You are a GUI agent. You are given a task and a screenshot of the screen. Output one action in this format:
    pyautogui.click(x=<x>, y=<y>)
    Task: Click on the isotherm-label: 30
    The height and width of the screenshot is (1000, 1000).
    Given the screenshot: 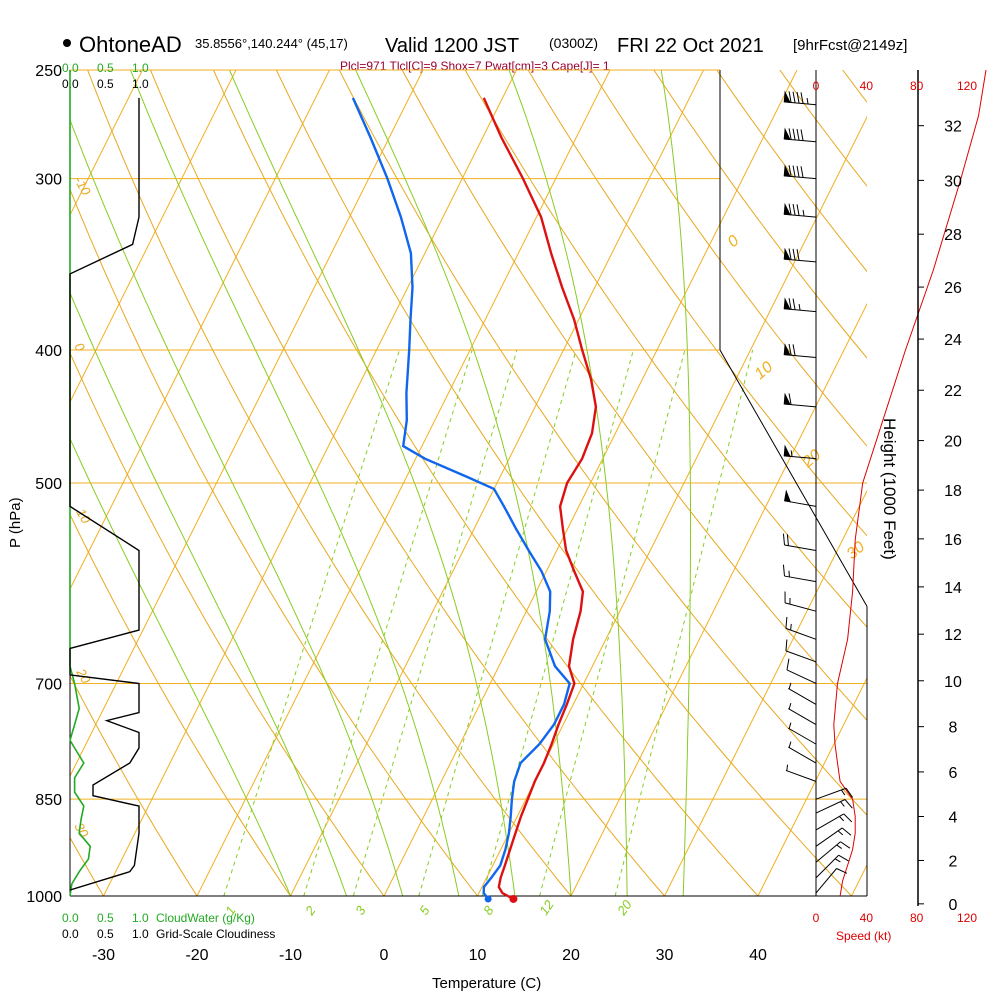 What is the action you would take?
    pyautogui.click(x=856, y=551)
    